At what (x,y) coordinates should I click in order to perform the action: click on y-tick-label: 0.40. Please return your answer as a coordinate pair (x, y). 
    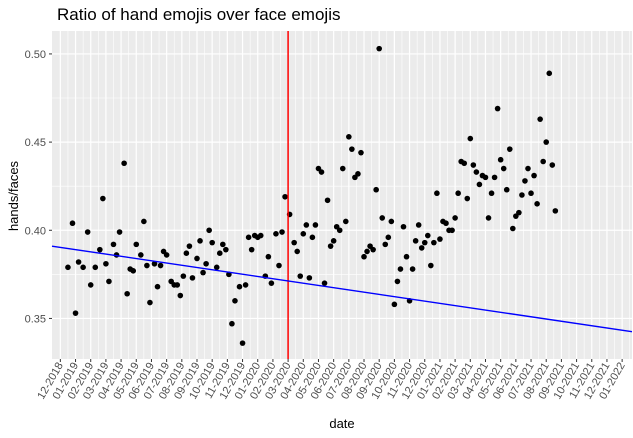
    Looking at the image, I should click on (35, 231).